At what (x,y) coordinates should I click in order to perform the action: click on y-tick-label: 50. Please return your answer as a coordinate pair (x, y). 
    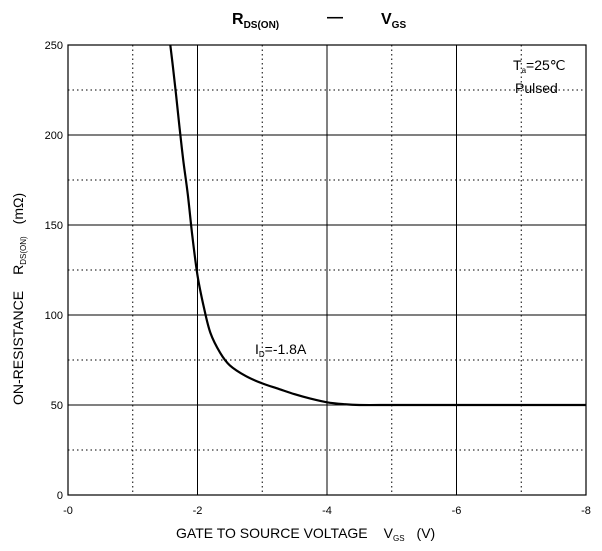
    Looking at the image, I should click on (57, 406).